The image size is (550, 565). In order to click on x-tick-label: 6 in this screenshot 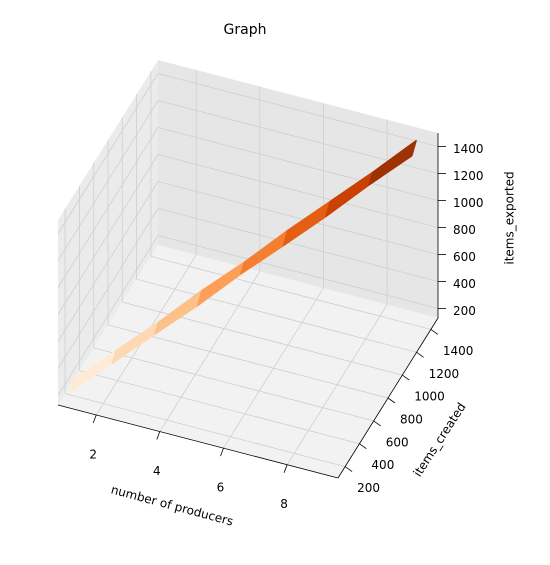, I will do `click(221, 488)`.